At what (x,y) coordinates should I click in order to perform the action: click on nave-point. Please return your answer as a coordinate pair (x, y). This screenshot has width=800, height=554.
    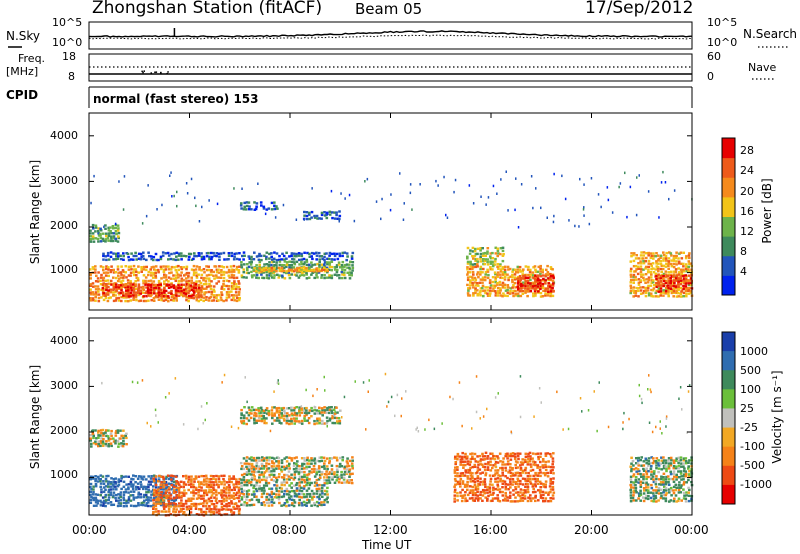
    Looking at the image, I should click on (142, 71).